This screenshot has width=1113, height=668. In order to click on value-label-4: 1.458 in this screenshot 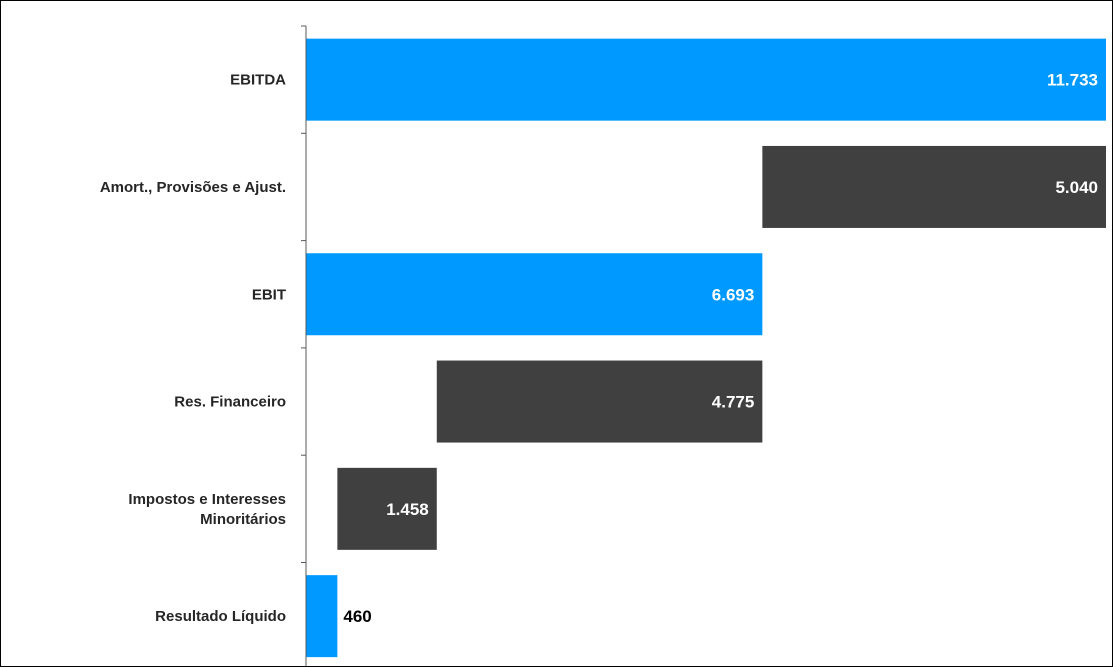, I will do `click(407, 509)`.